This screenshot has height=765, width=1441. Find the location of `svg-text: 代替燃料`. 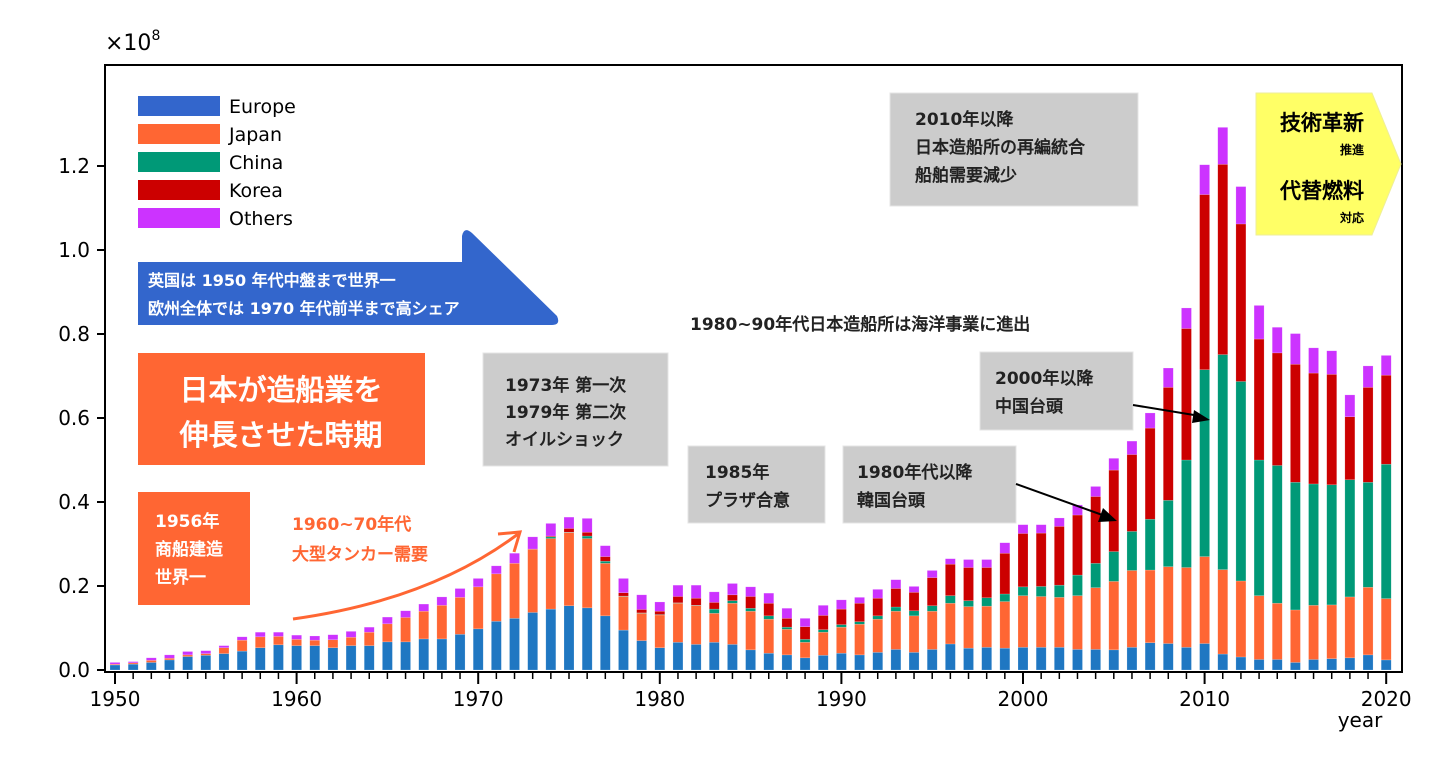

svg-text: 代替燃料 is located at coordinates (1321, 191).